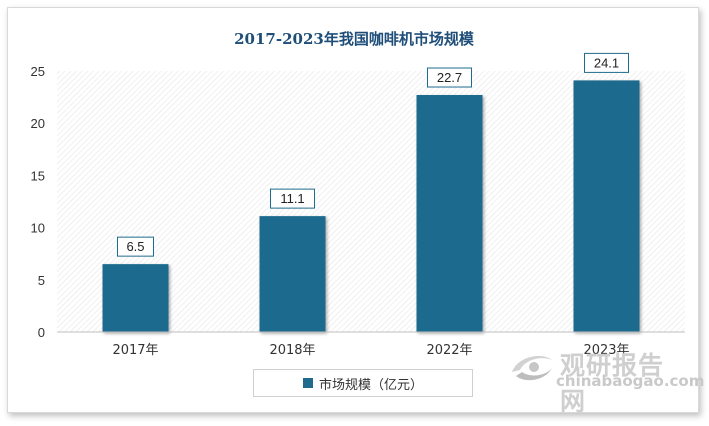  I want to click on watermark: 观研报告网 chinabaogao.com, so click(606, 382).